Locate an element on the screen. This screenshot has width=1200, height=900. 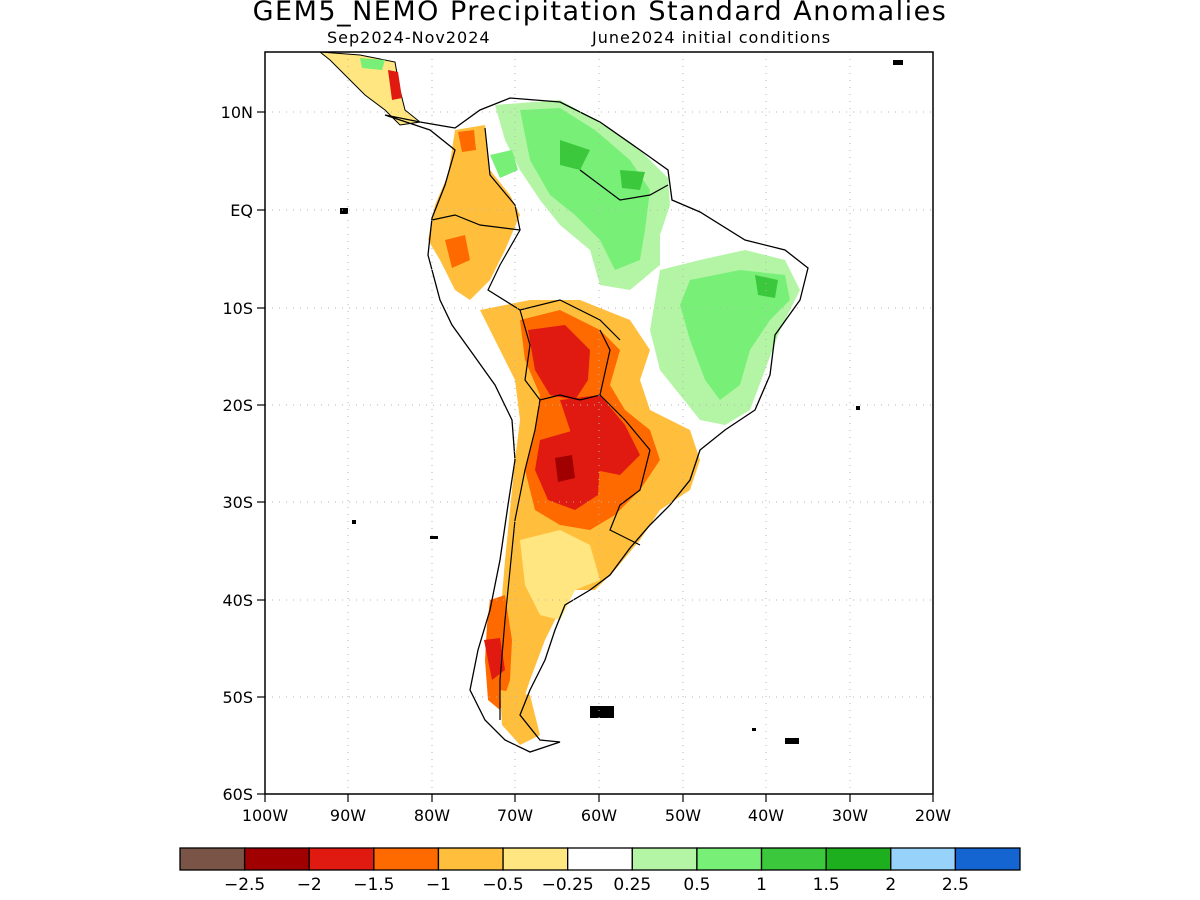
lon-label: 80W is located at coordinates (432, 815).